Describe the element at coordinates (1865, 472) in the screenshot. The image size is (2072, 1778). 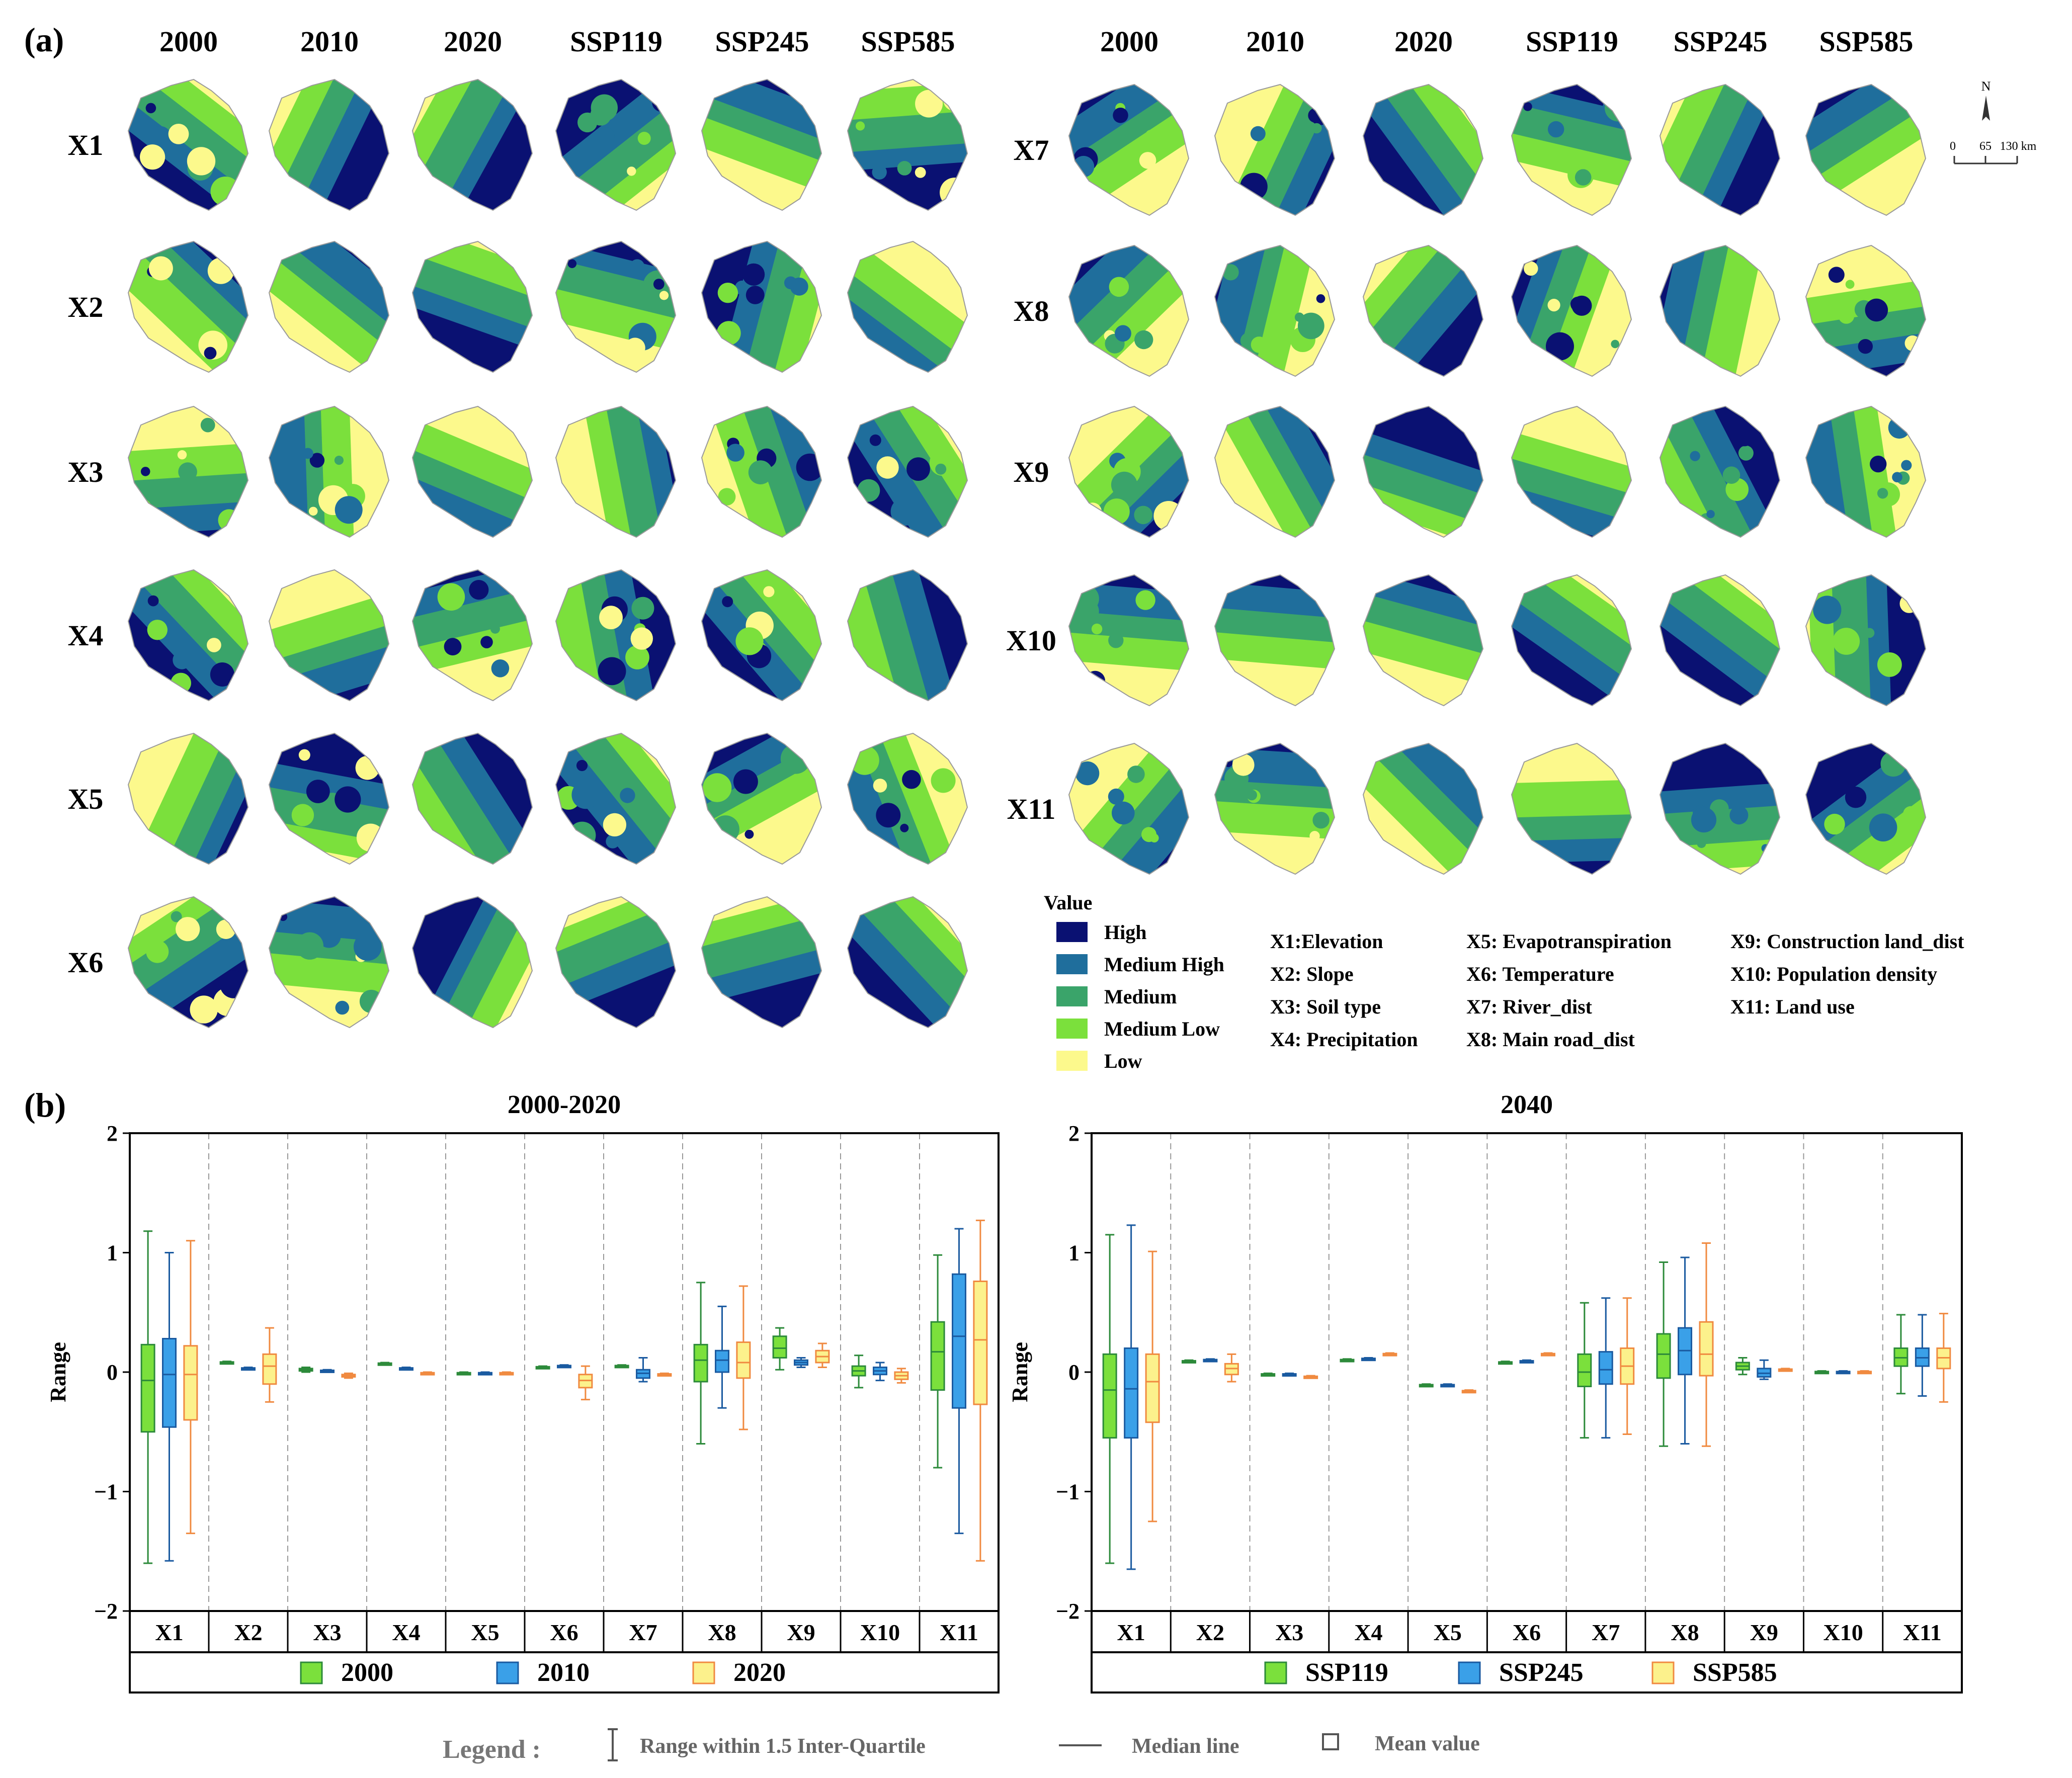
I see `map-x9-ssp585` at that location.